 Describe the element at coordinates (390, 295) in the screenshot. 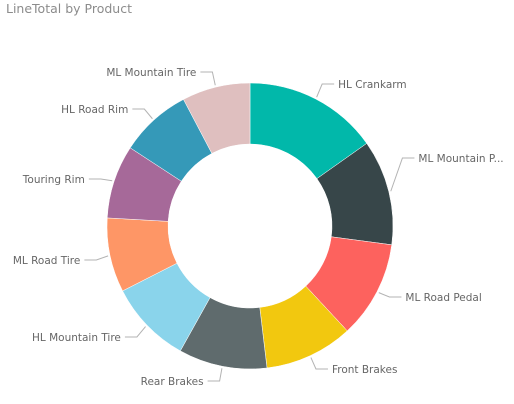

I see `leader-ml-road-pedal` at that location.